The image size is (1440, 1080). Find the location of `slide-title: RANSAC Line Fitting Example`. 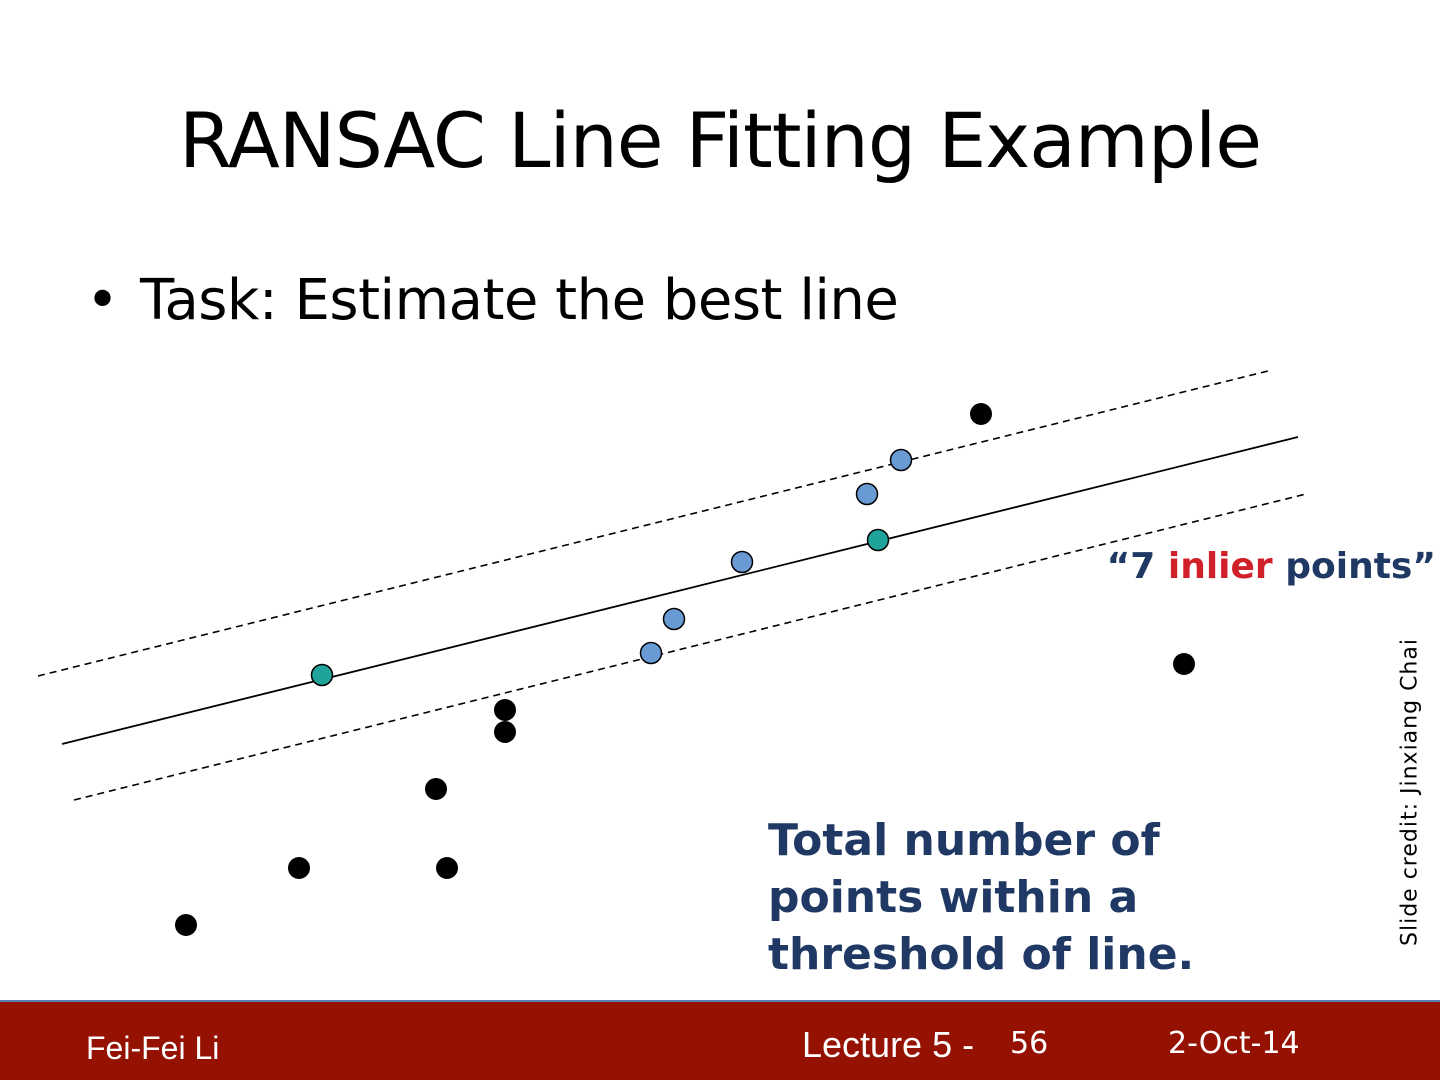

slide-title: RANSAC Line Fitting Example is located at coordinates (720, 140).